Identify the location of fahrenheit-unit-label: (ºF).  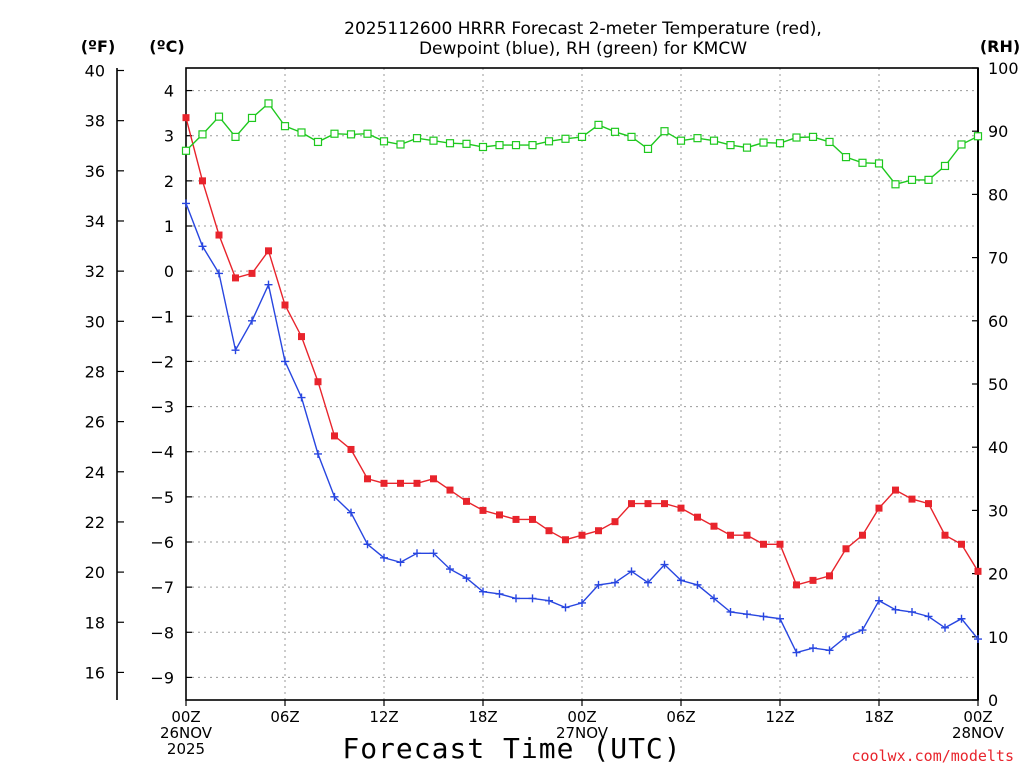
(98, 46).